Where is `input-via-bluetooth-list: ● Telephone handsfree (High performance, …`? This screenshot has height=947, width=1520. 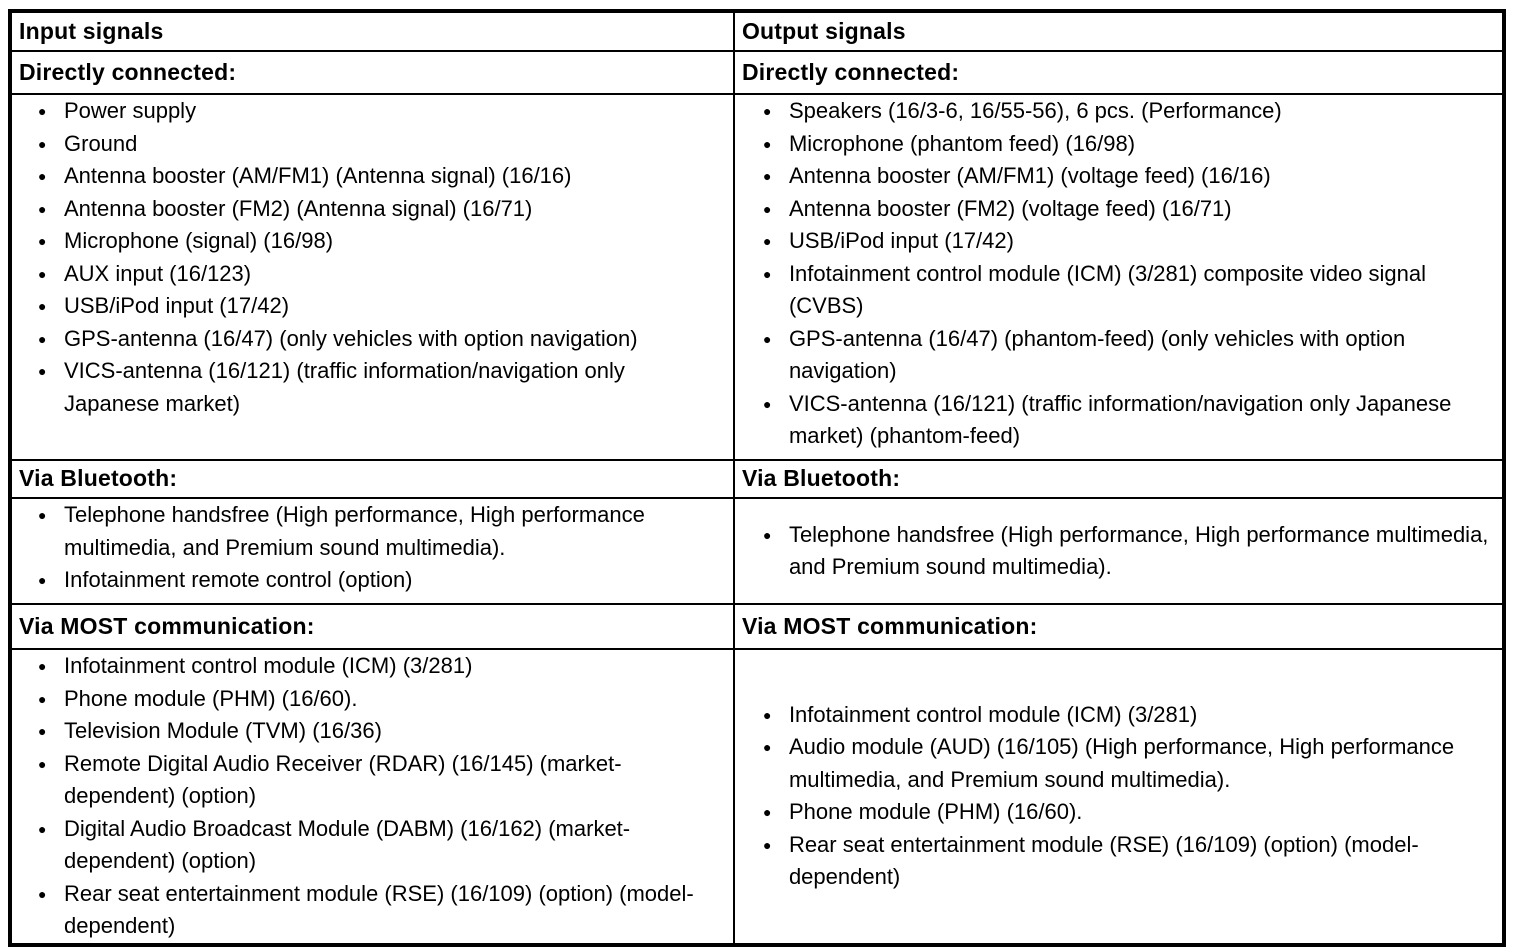 input-via-bluetooth-list: ● Telephone handsfree (High performance, … is located at coordinates (372, 548).